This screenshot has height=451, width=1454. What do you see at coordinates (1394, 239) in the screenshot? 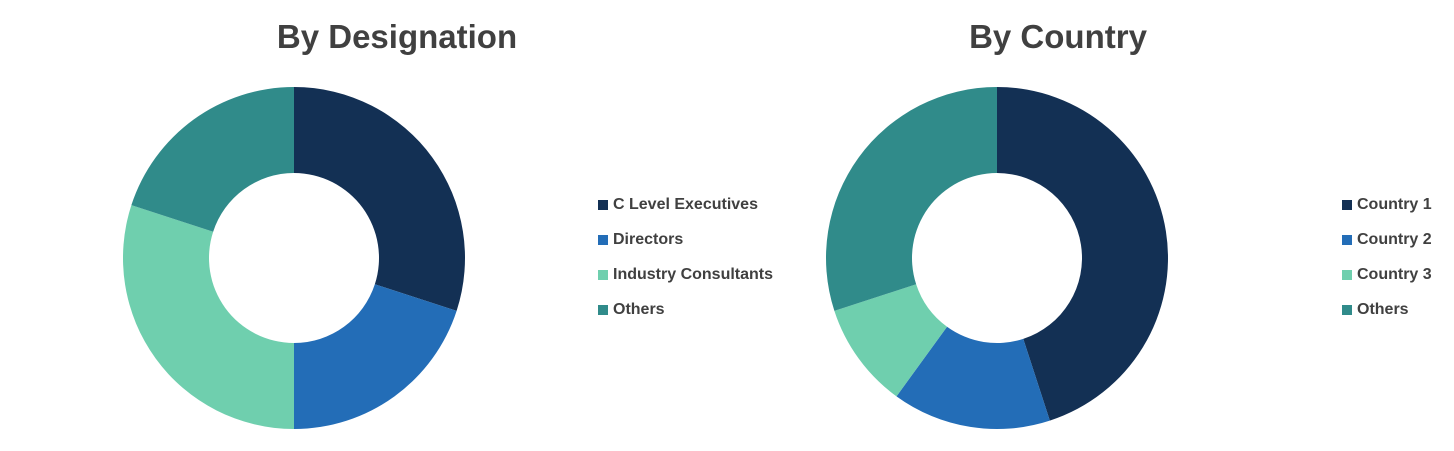
I see `legend-label: Country 2` at bounding box center [1394, 239].